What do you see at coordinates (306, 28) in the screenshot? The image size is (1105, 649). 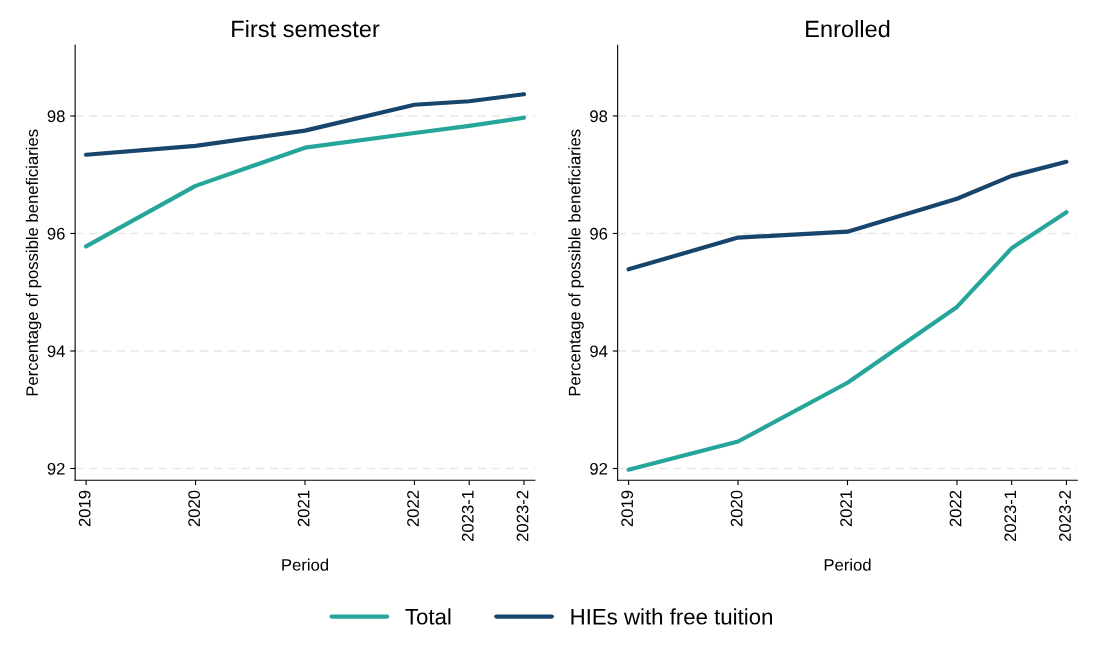 I see `chart-title: First semester` at bounding box center [306, 28].